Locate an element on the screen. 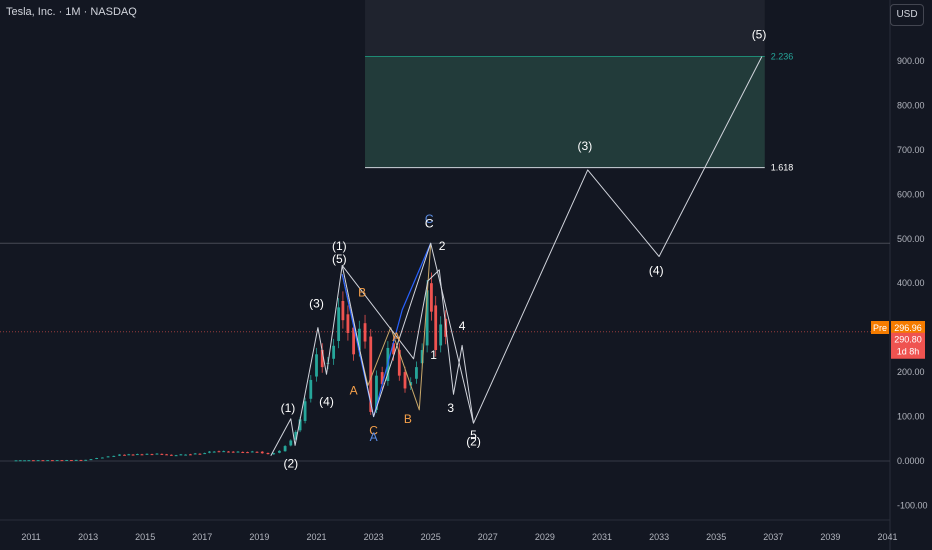 The height and width of the screenshot is (550, 932). x-tick-label: 2015 is located at coordinates (145, 537).